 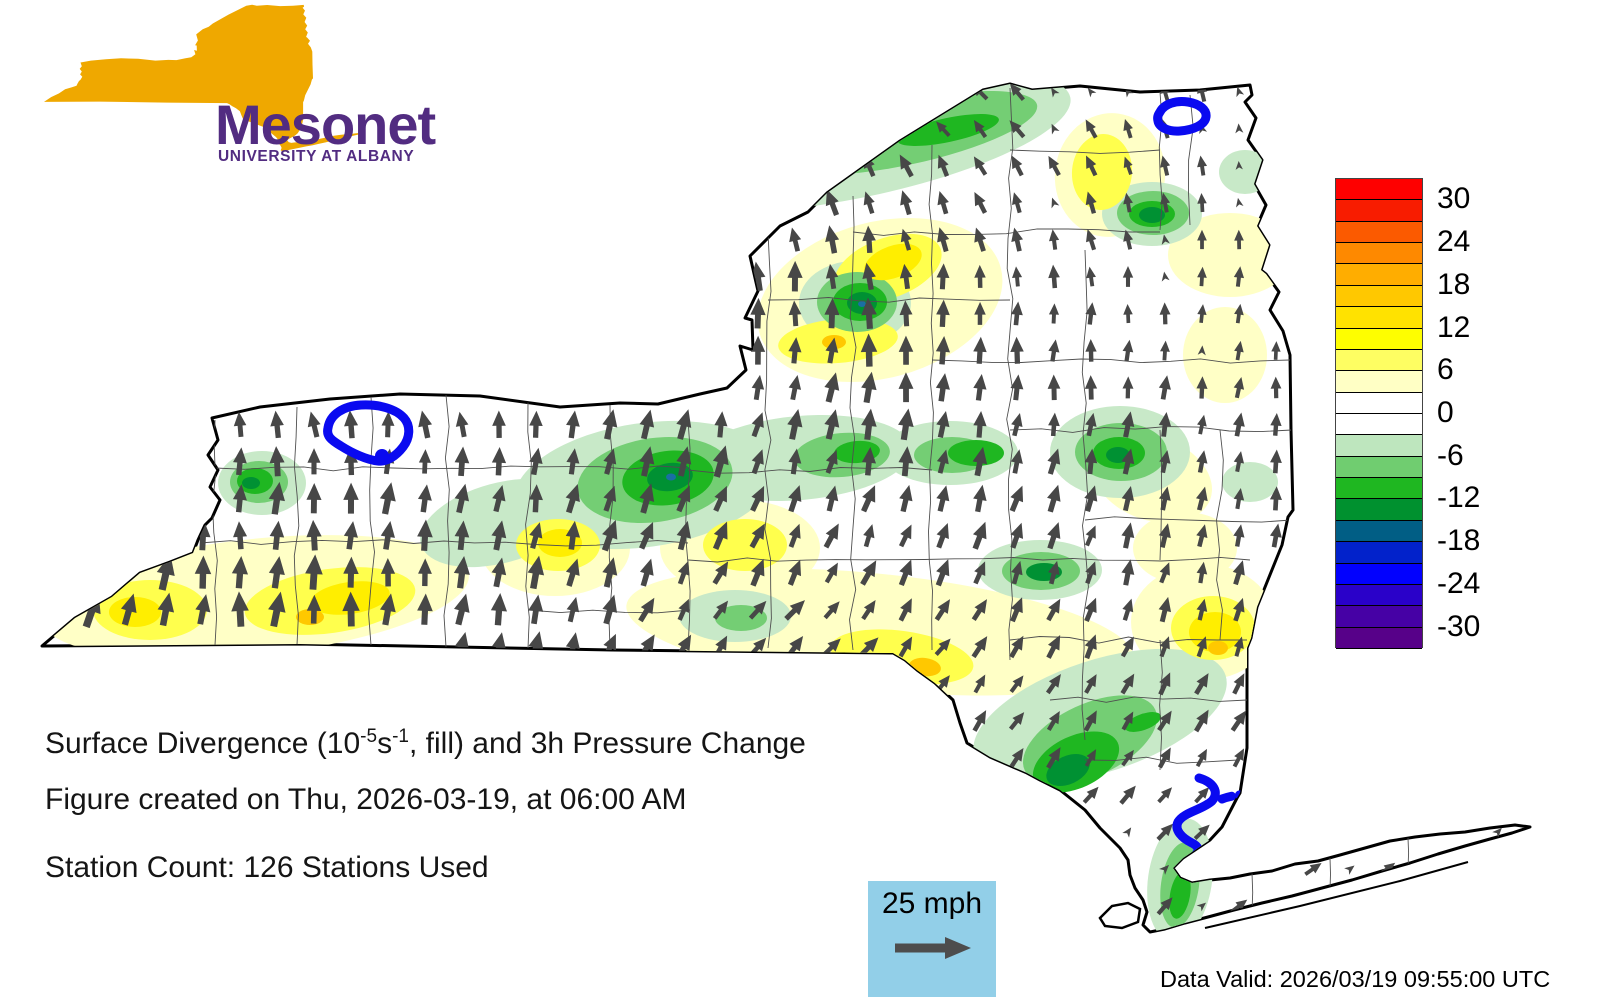 What do you see at coordinates (1445, 370) in the screenshot?
I see `colorbar-tick-label: 6` at bounding box center [1445, 370].